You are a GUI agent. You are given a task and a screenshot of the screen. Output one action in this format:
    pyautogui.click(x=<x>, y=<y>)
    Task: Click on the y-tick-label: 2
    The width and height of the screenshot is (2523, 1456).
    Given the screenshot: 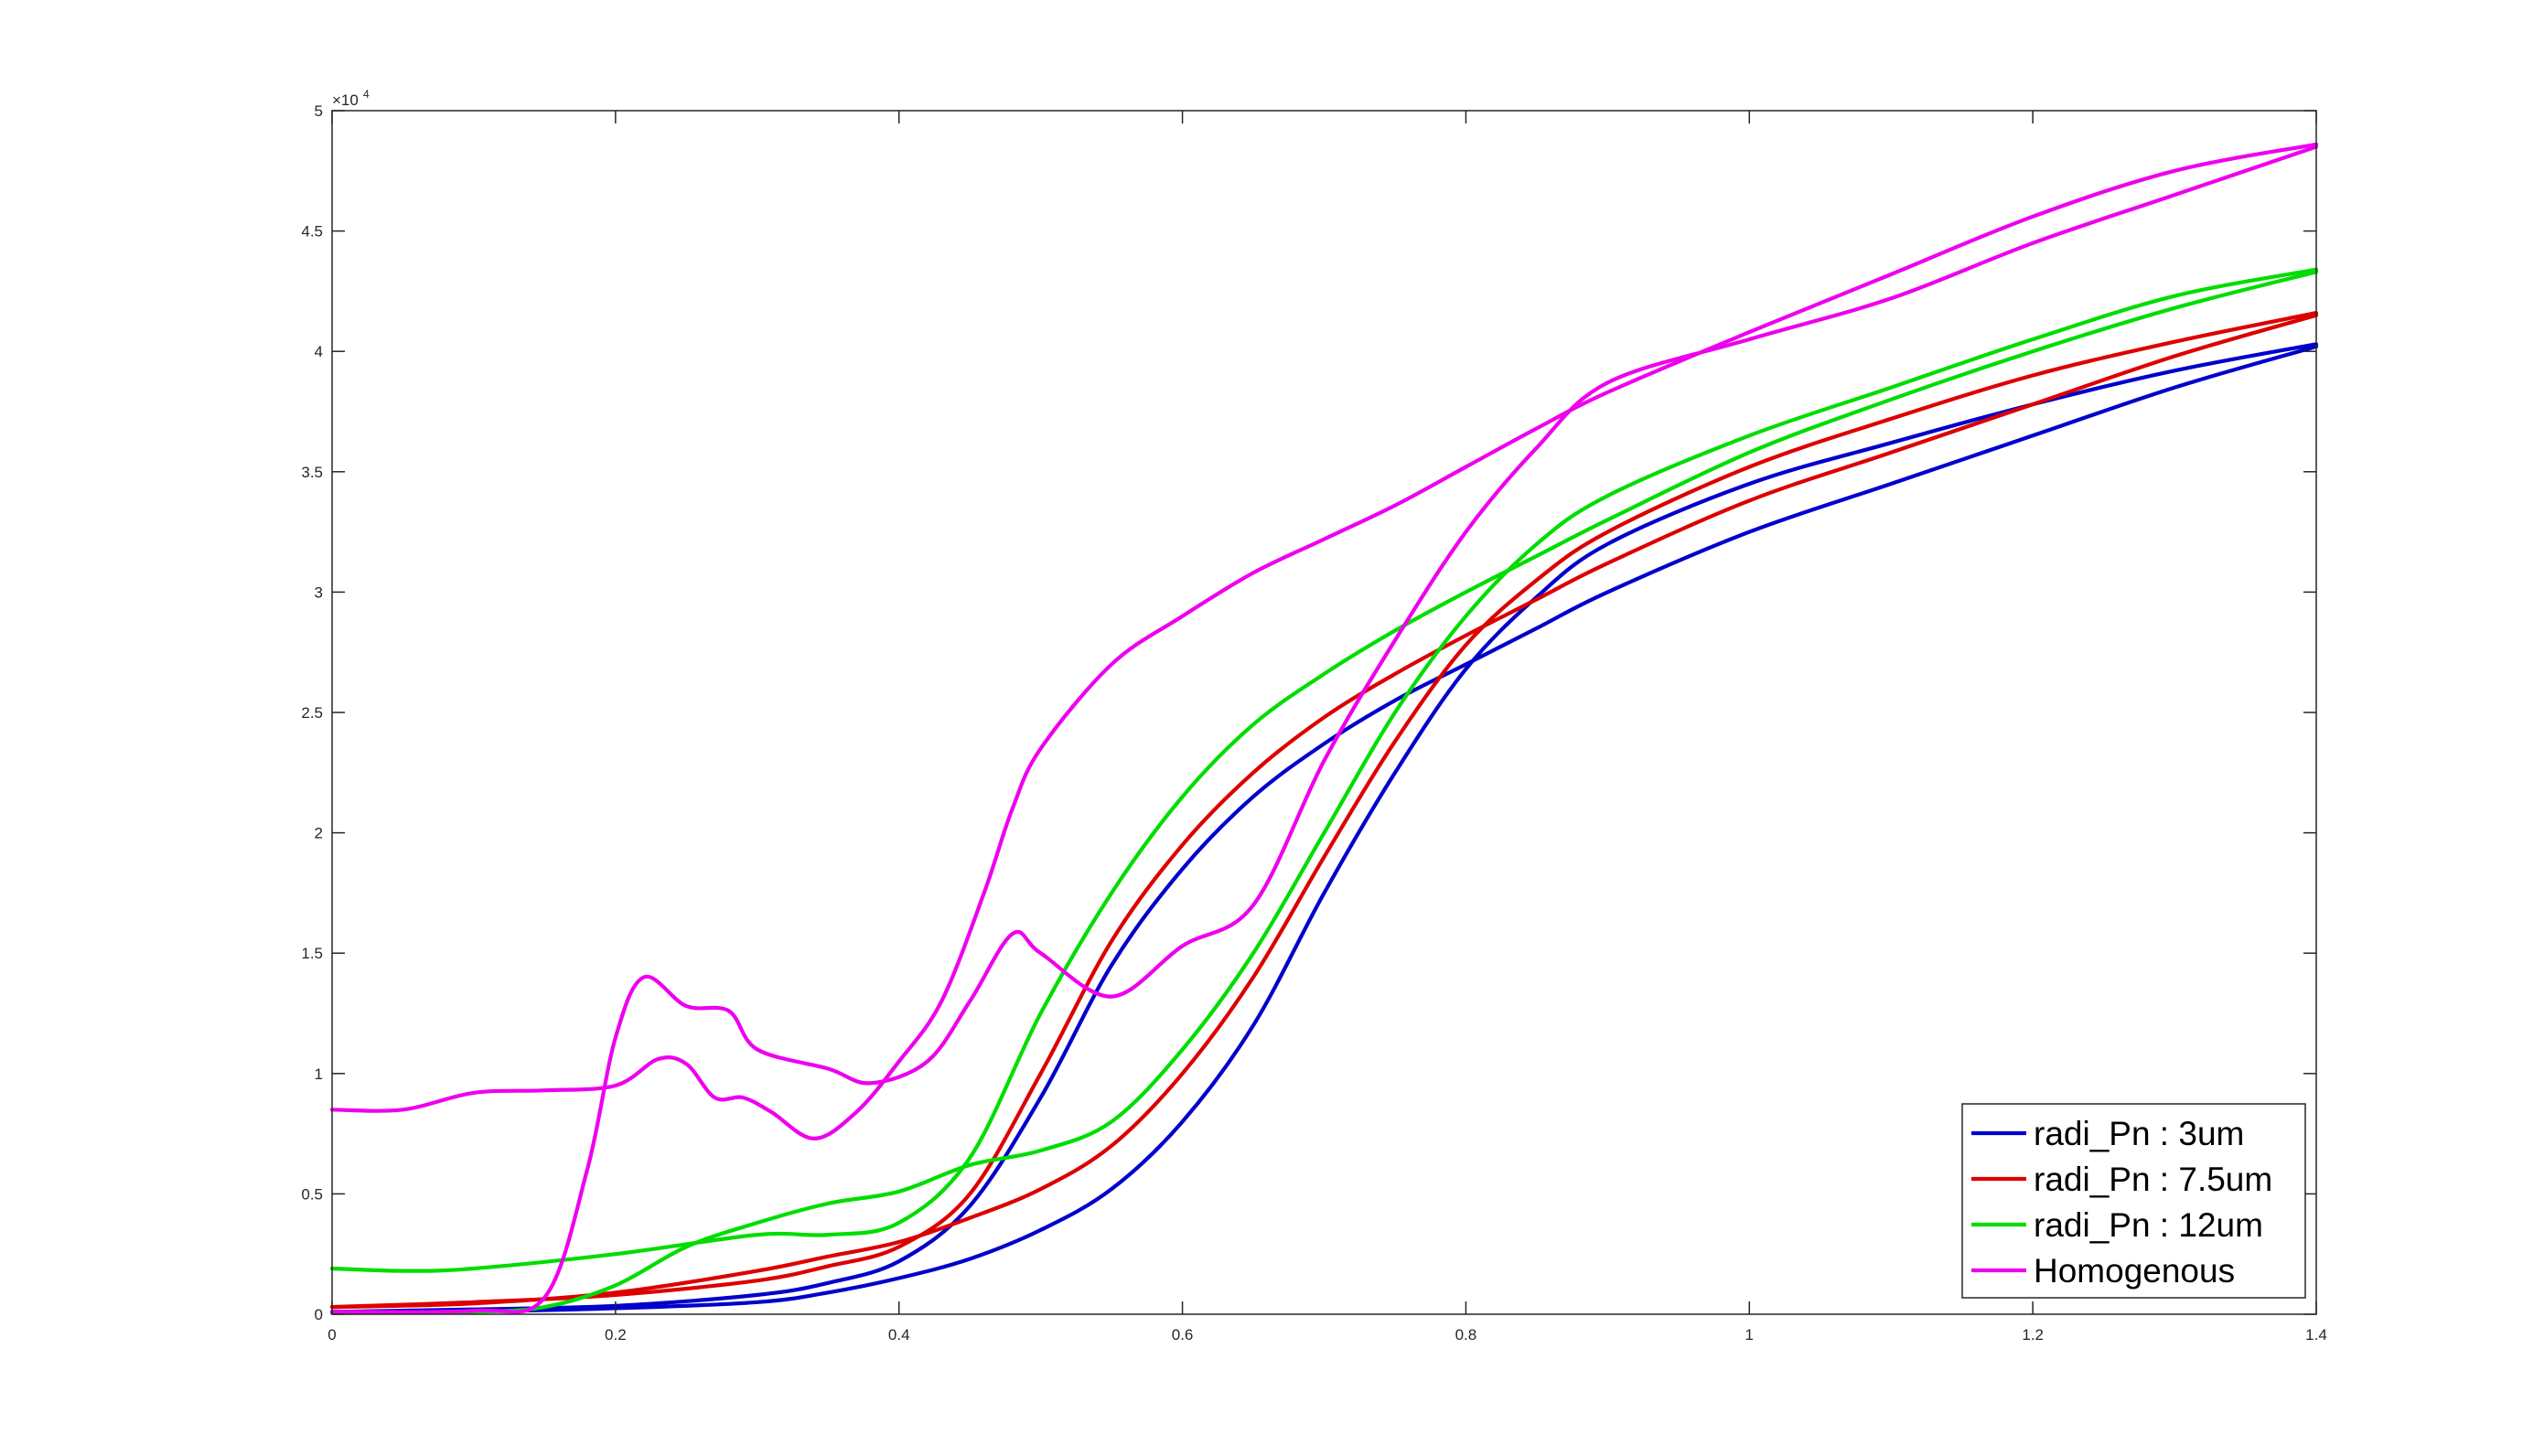 What is the action you would take?
    pyautogui.click(x=319, y=833)
    